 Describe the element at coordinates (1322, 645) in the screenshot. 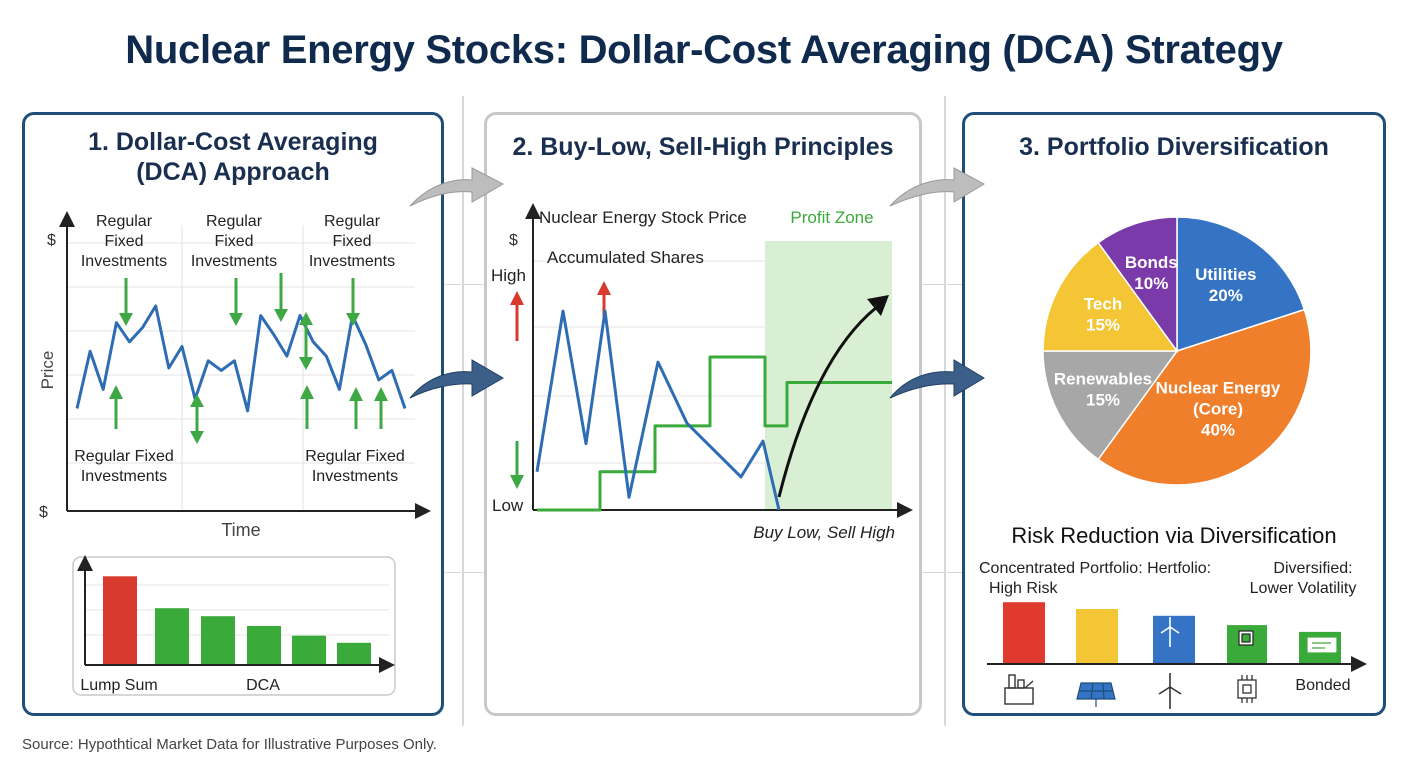

I see `certificate-icon` at that location.